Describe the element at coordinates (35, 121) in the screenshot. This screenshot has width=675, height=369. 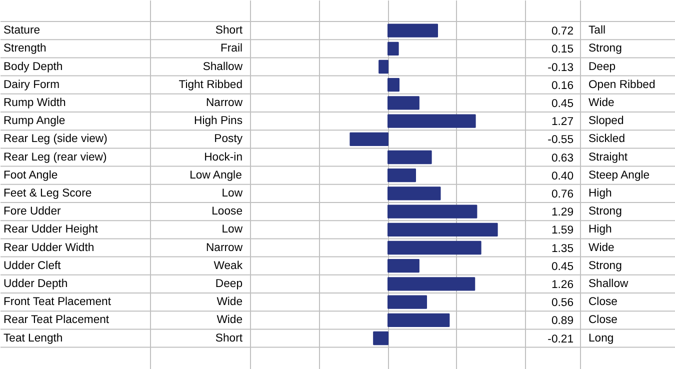
I see `y-tick-label: Rump Angle` at that location.